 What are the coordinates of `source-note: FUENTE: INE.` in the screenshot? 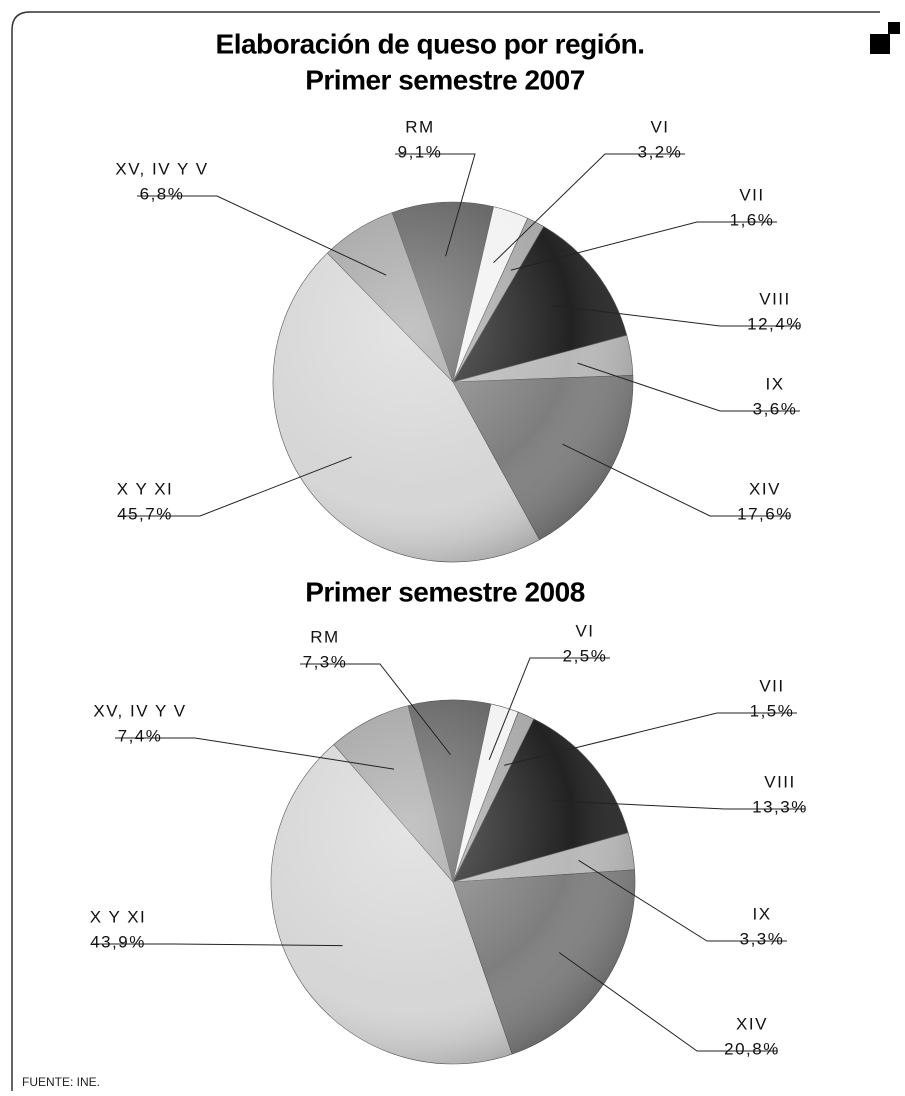 It's located at (61, 1082).